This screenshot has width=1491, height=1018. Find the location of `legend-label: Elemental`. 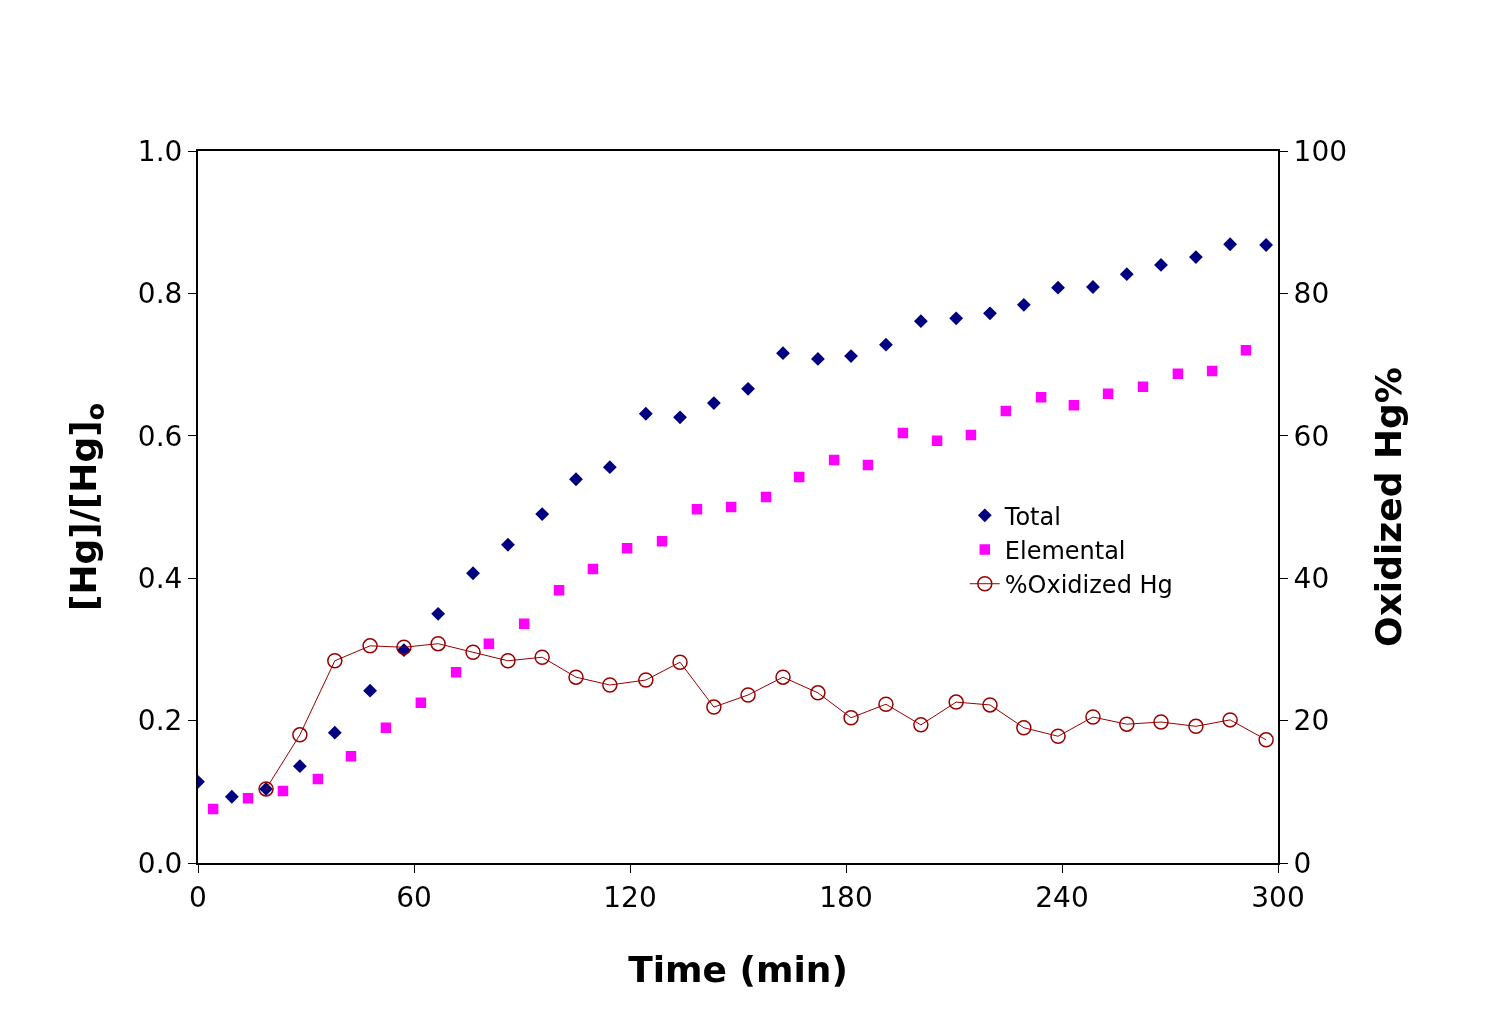

legend-label: Elemental is located at coordinates (1065, 550).